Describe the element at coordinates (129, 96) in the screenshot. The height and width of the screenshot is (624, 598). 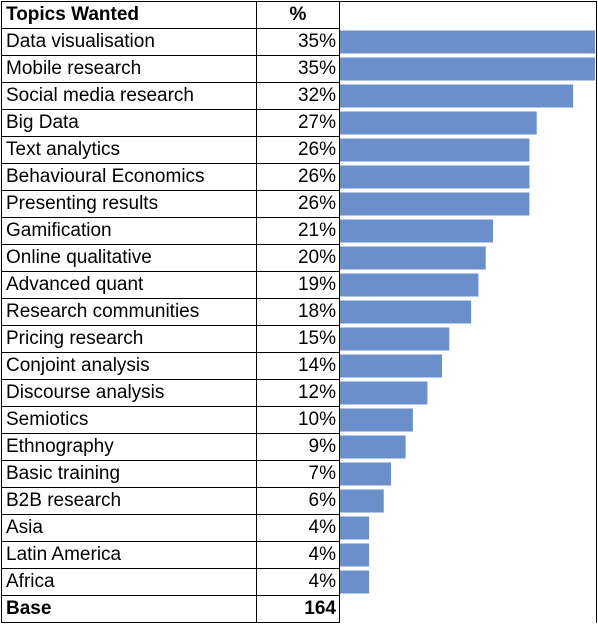
I see `topic-label: Social media research` at that location.